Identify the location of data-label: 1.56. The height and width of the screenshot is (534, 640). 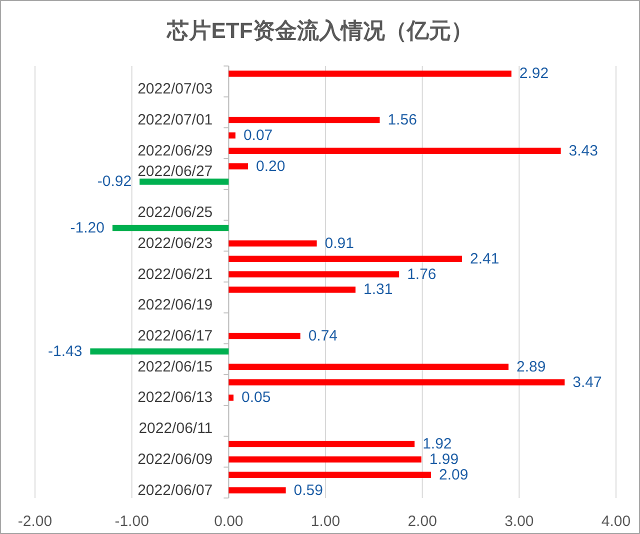
(402, 120).